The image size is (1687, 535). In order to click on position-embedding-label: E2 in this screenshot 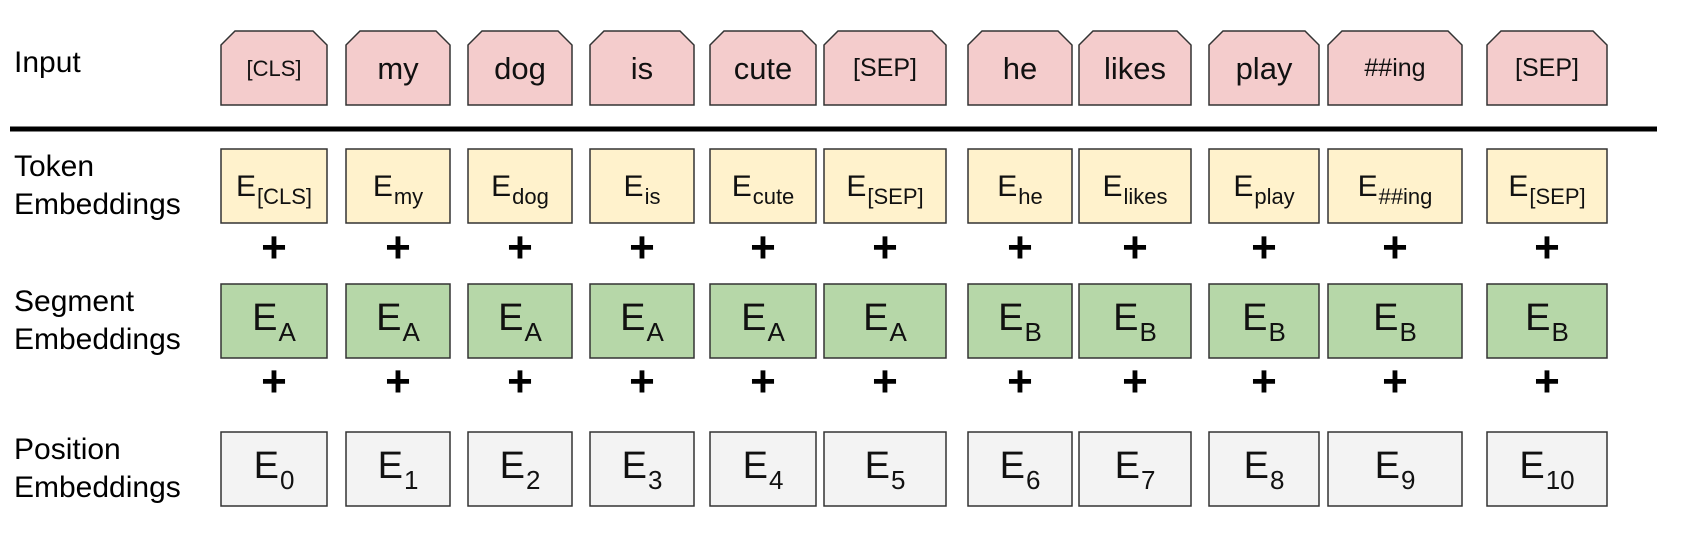, I will do `click(520, 470)`.